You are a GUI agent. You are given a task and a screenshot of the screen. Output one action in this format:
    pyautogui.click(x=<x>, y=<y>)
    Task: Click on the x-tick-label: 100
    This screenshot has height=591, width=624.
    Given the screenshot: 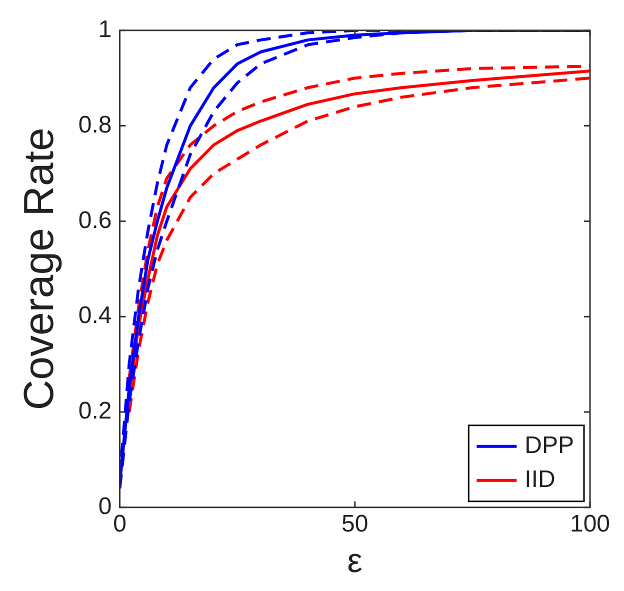 What is the action you would take?
    pyautogui.click(x=590, y=524)
    